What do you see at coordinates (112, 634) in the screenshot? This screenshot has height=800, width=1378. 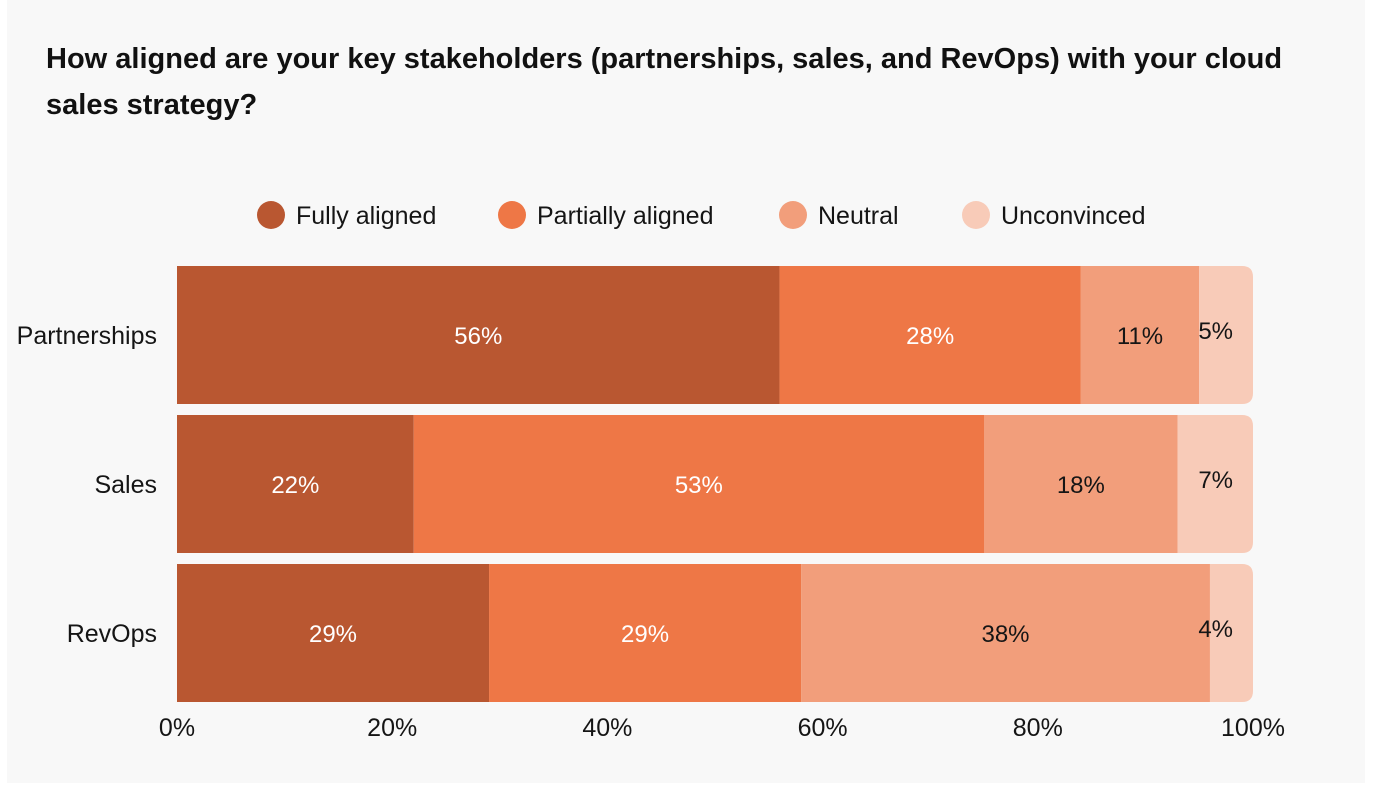 I see `category-label: RevOps` at bounding box center [112, 634].